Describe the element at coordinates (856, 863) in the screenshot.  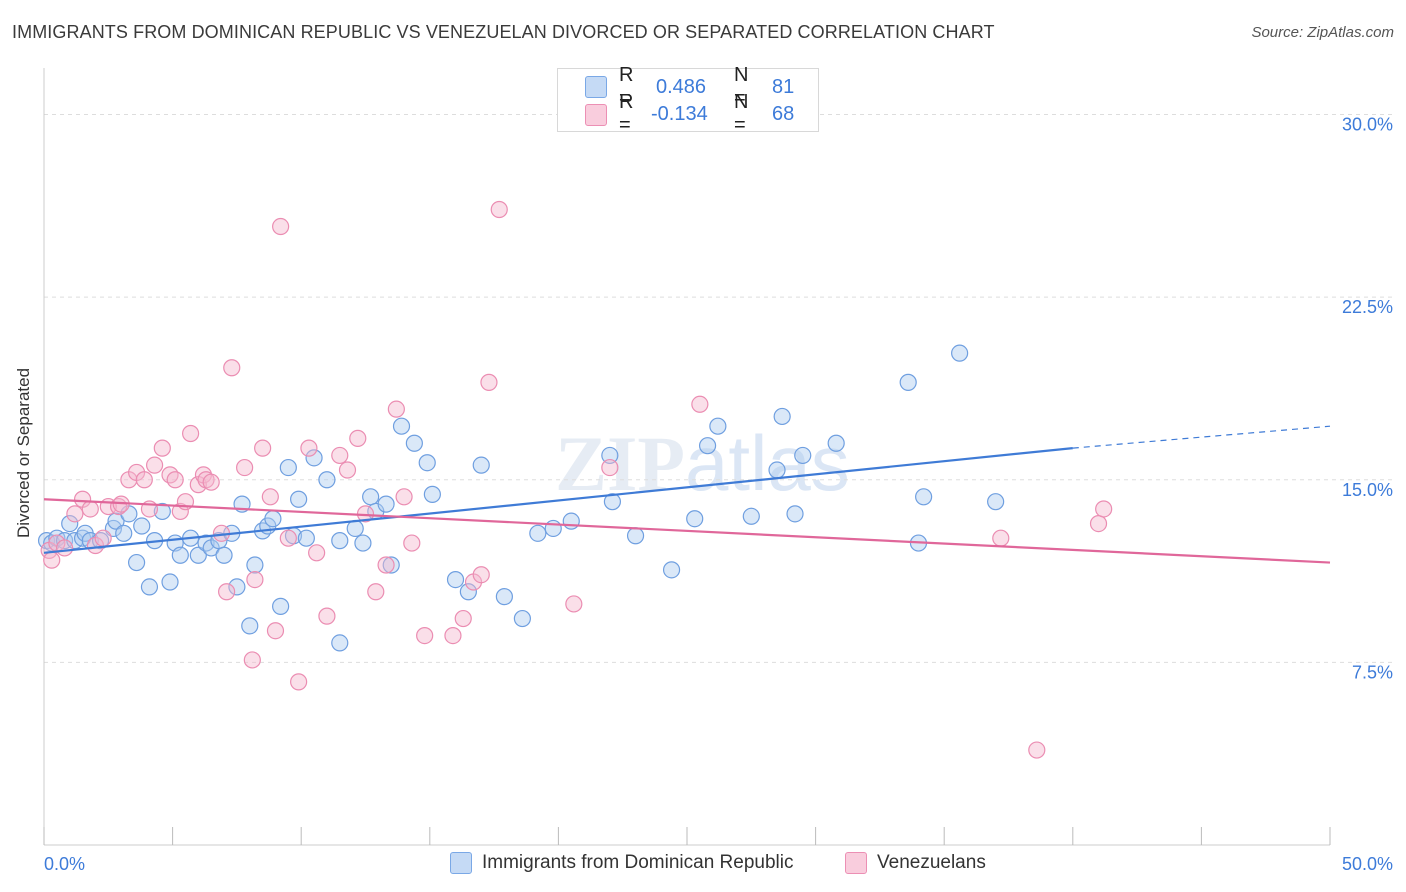
I see `bottom-legend-swatch-pink` at that location.